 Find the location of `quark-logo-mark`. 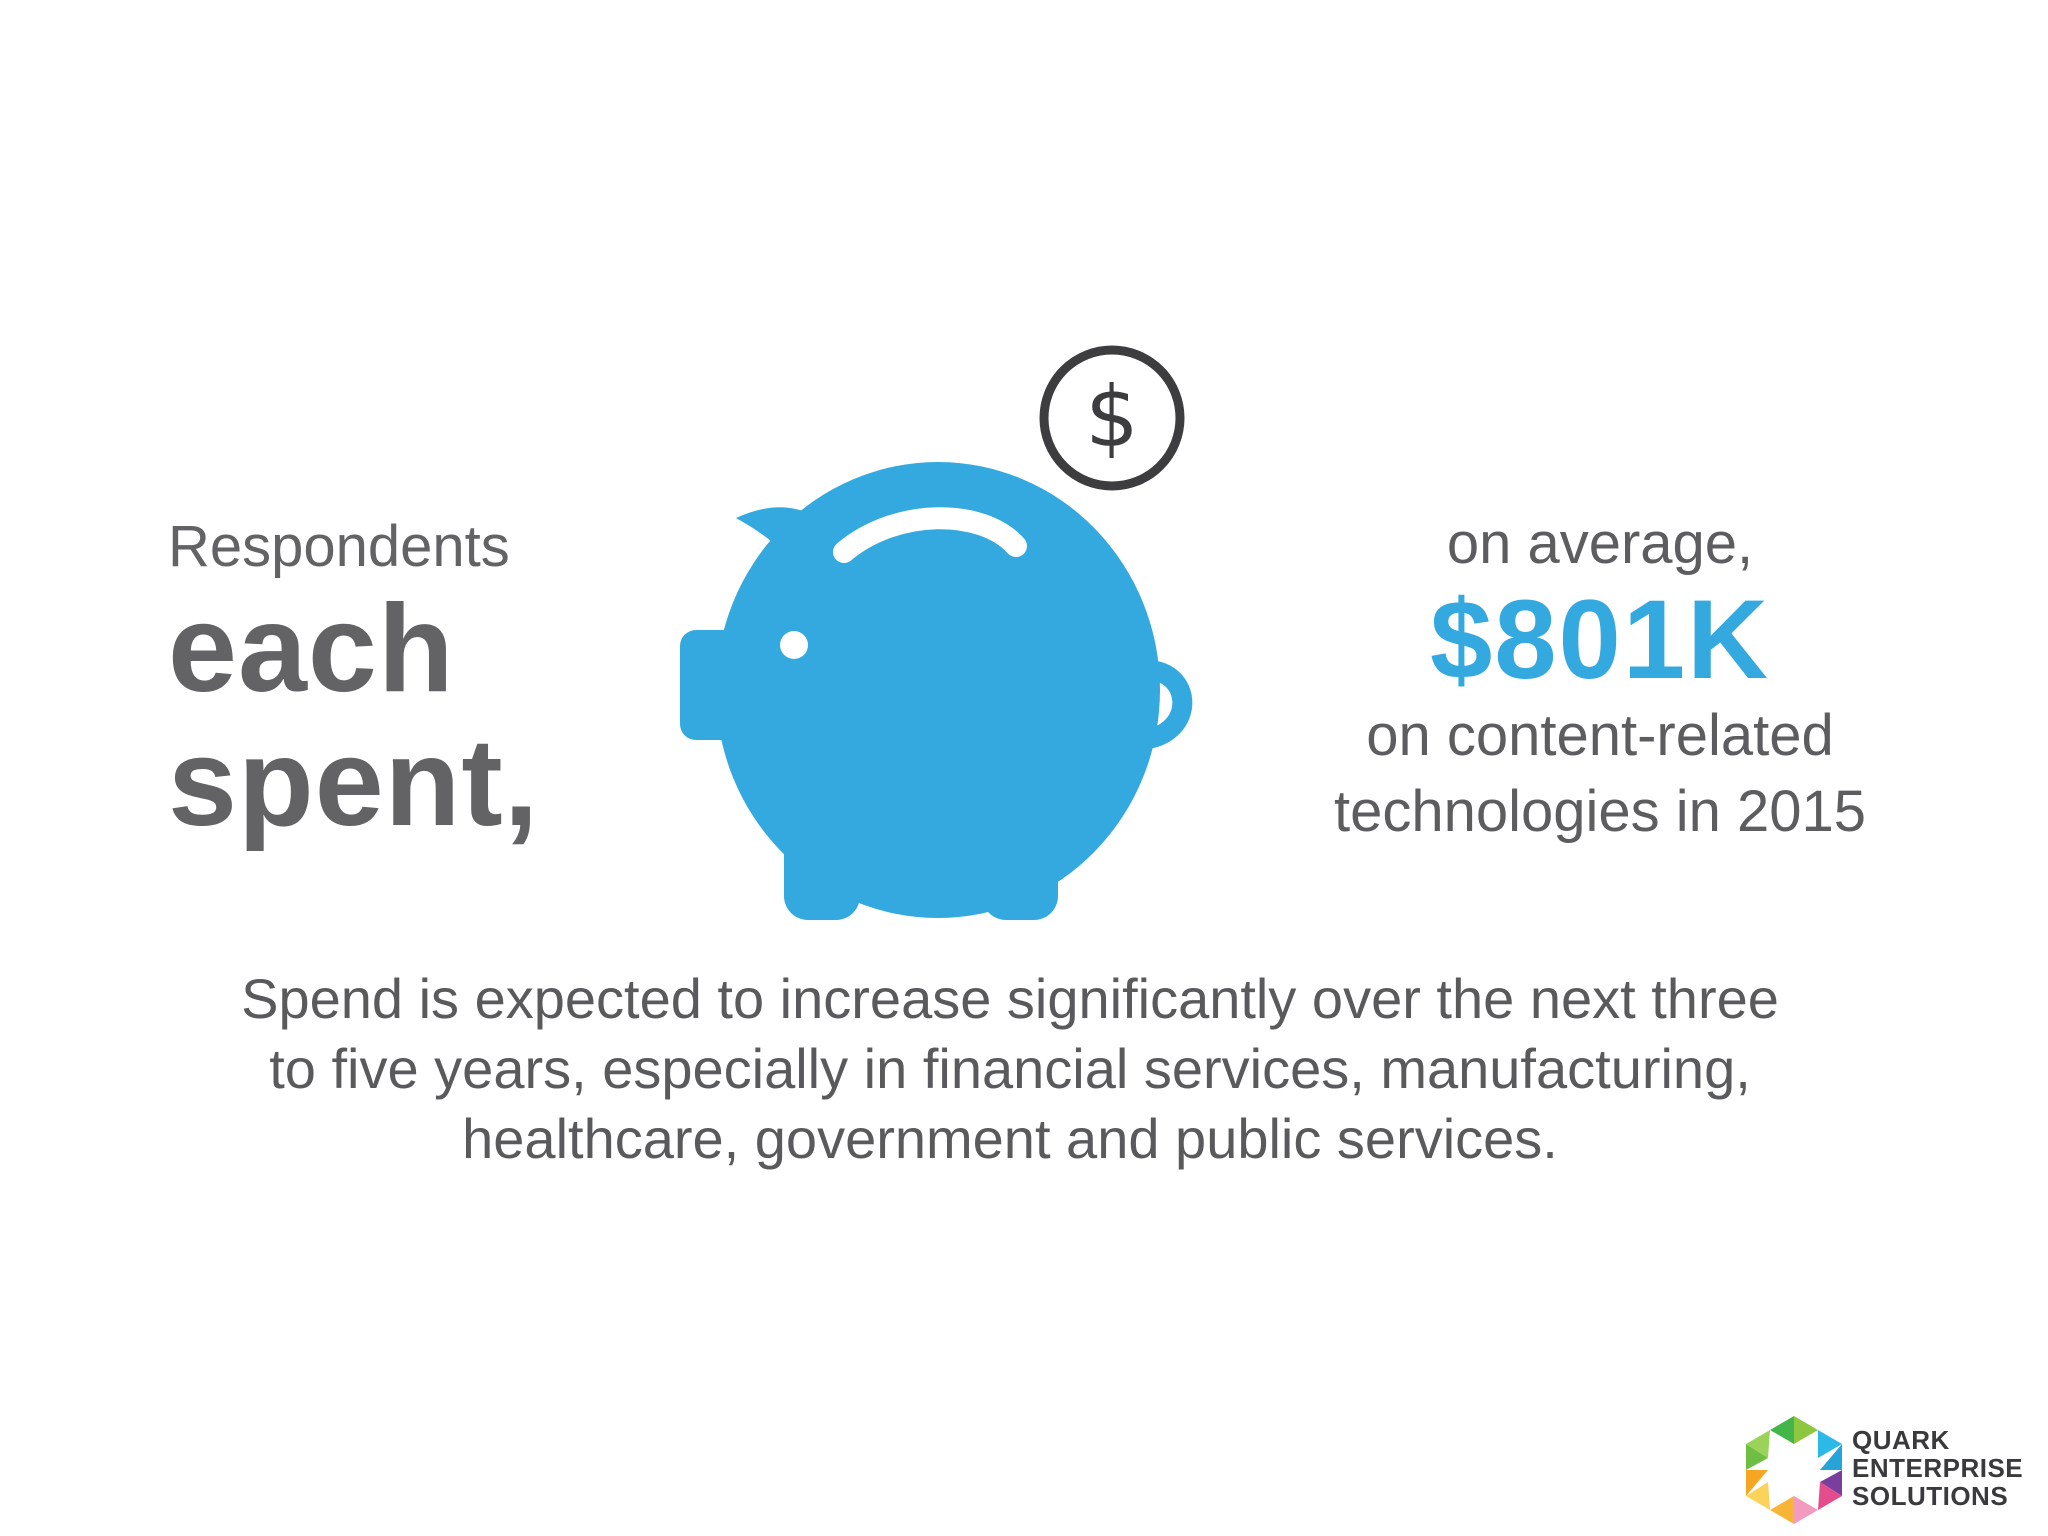

quark-logo-mark is located at coordinates (1794, 1470).